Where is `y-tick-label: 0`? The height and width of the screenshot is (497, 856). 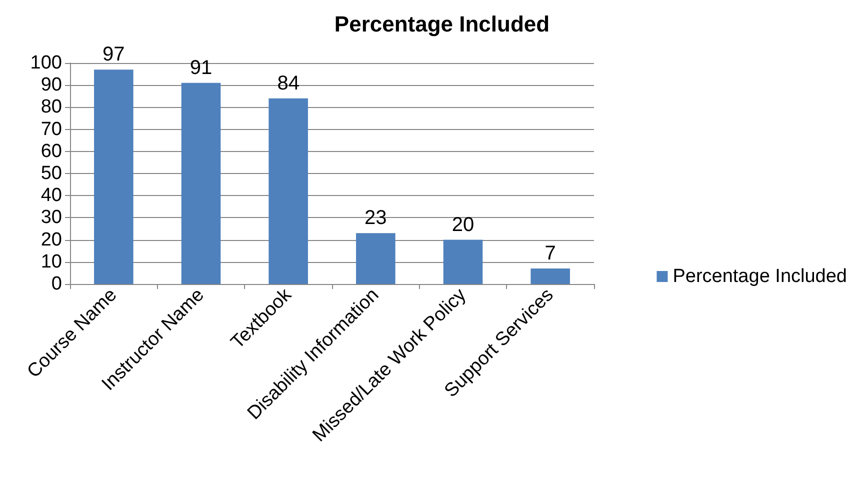 y-tick-label: 0 is located at coordinates (56, 284).